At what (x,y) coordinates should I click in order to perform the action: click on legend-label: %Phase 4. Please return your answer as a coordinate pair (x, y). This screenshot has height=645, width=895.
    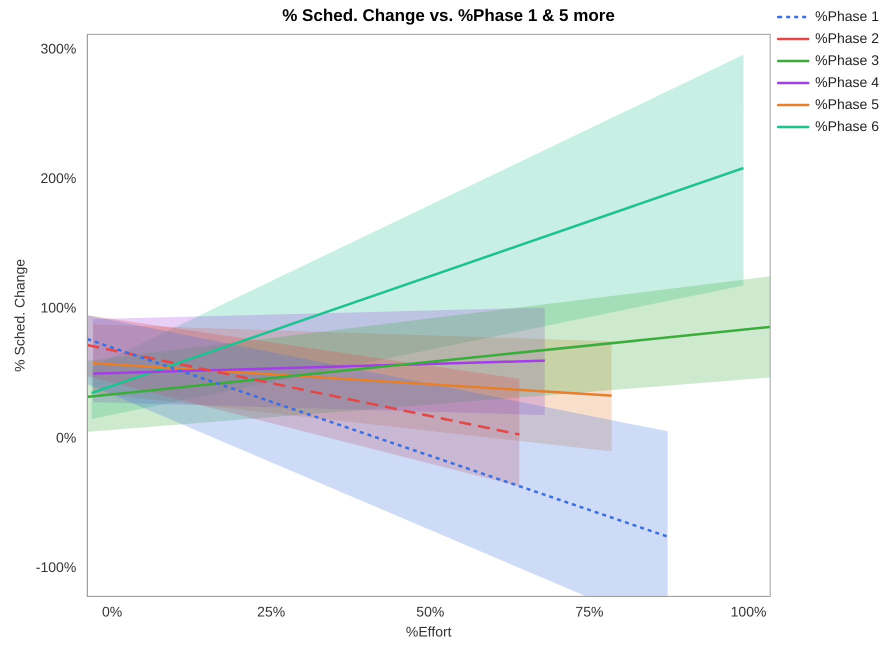
    Looking at the image, I should click on (847, 82).